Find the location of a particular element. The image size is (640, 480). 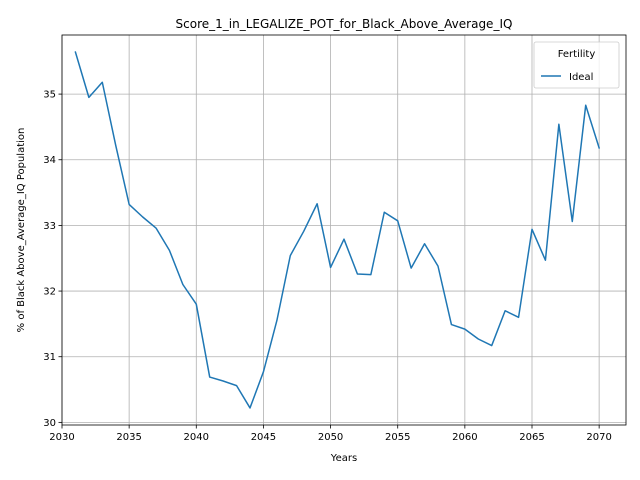

x-tick-label: 2045 is located at coordinates (263, 437).